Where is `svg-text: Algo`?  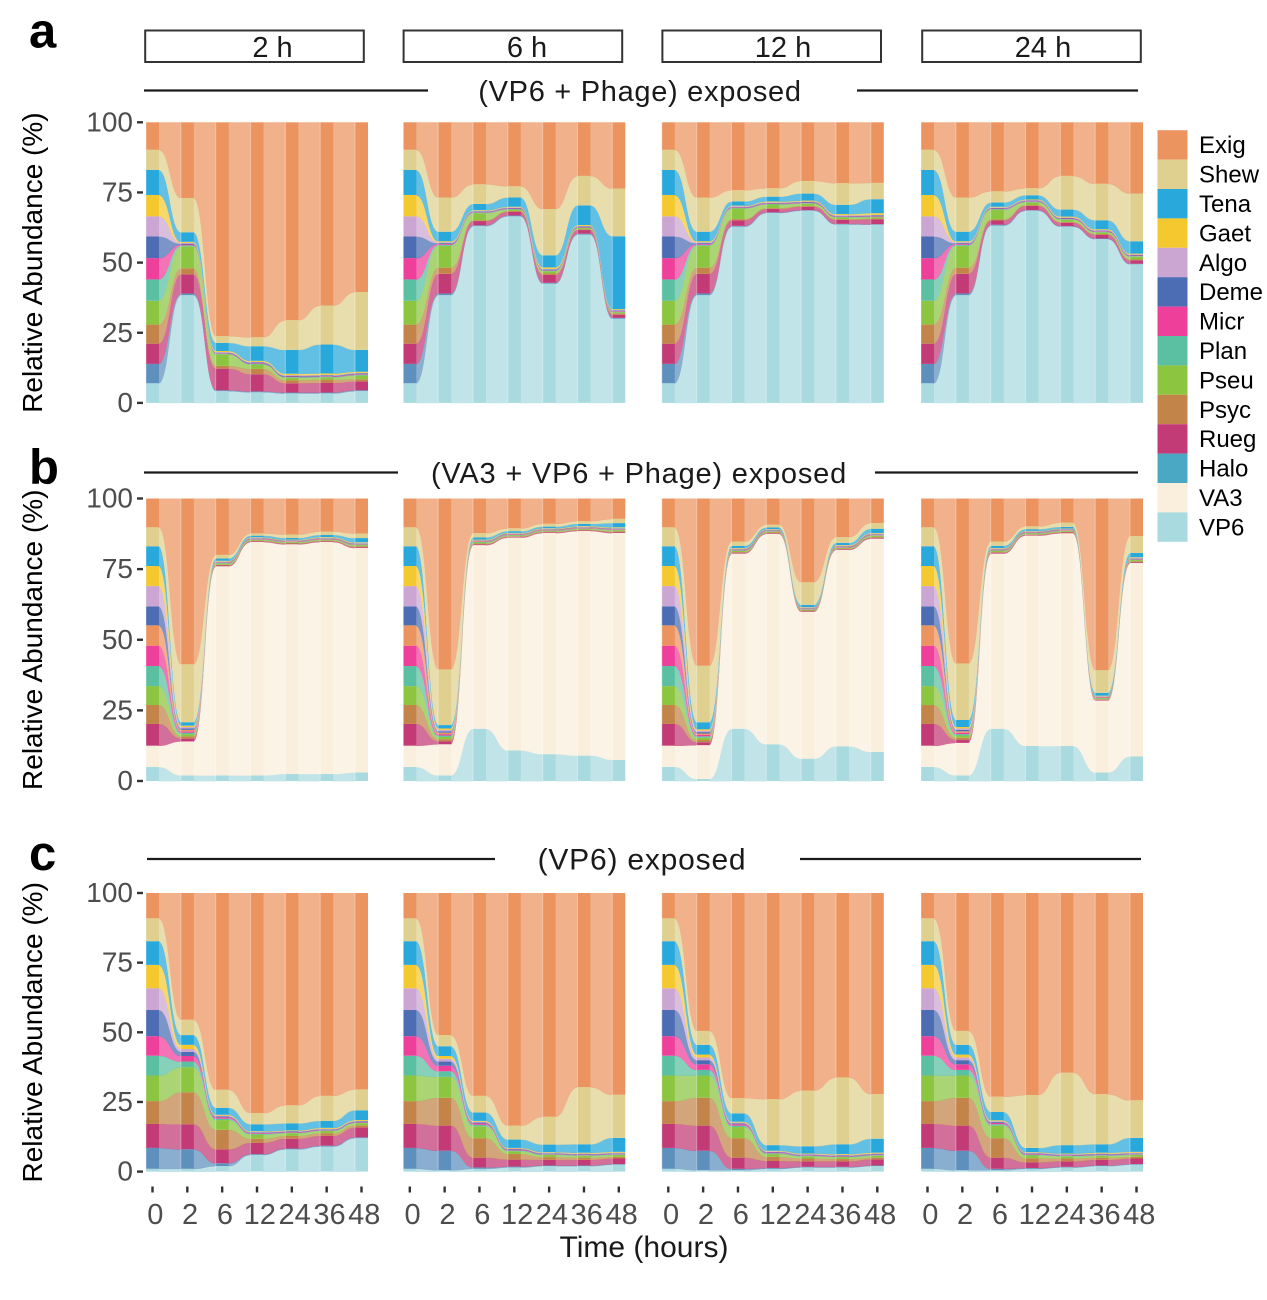
svg-text: Algo is located at coordinates (1223, 263).